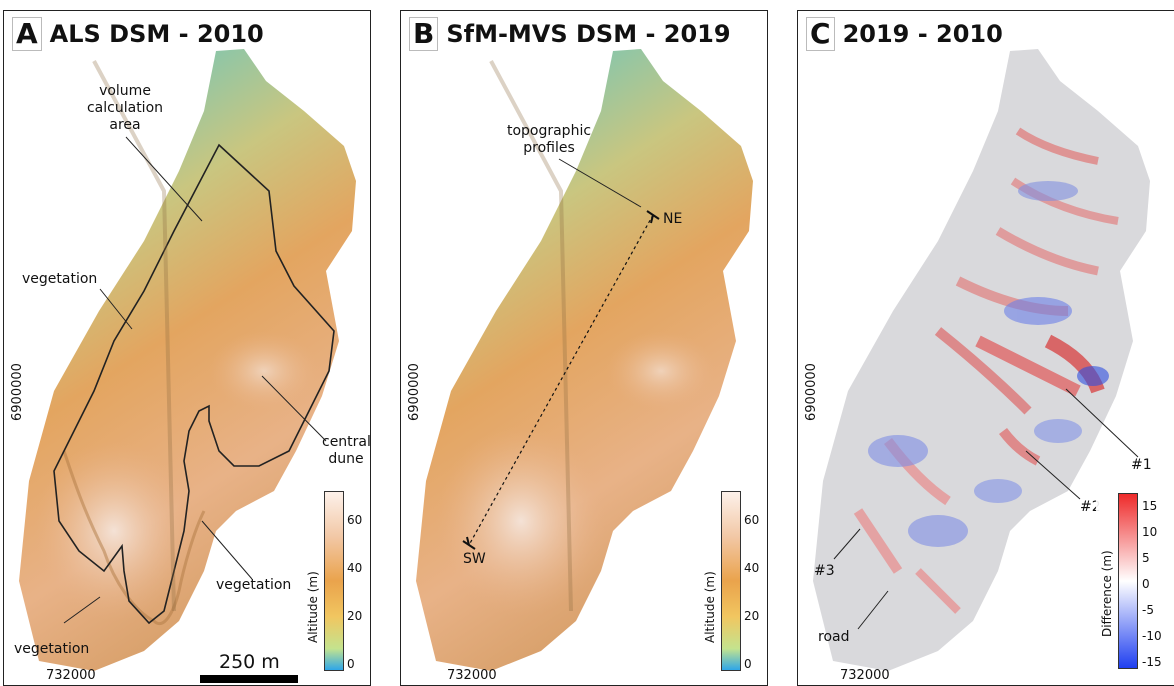  What do you see at coordinates (469, 543) in the screenshot?
I see `sw-marker` at bounding box center [469, 543].